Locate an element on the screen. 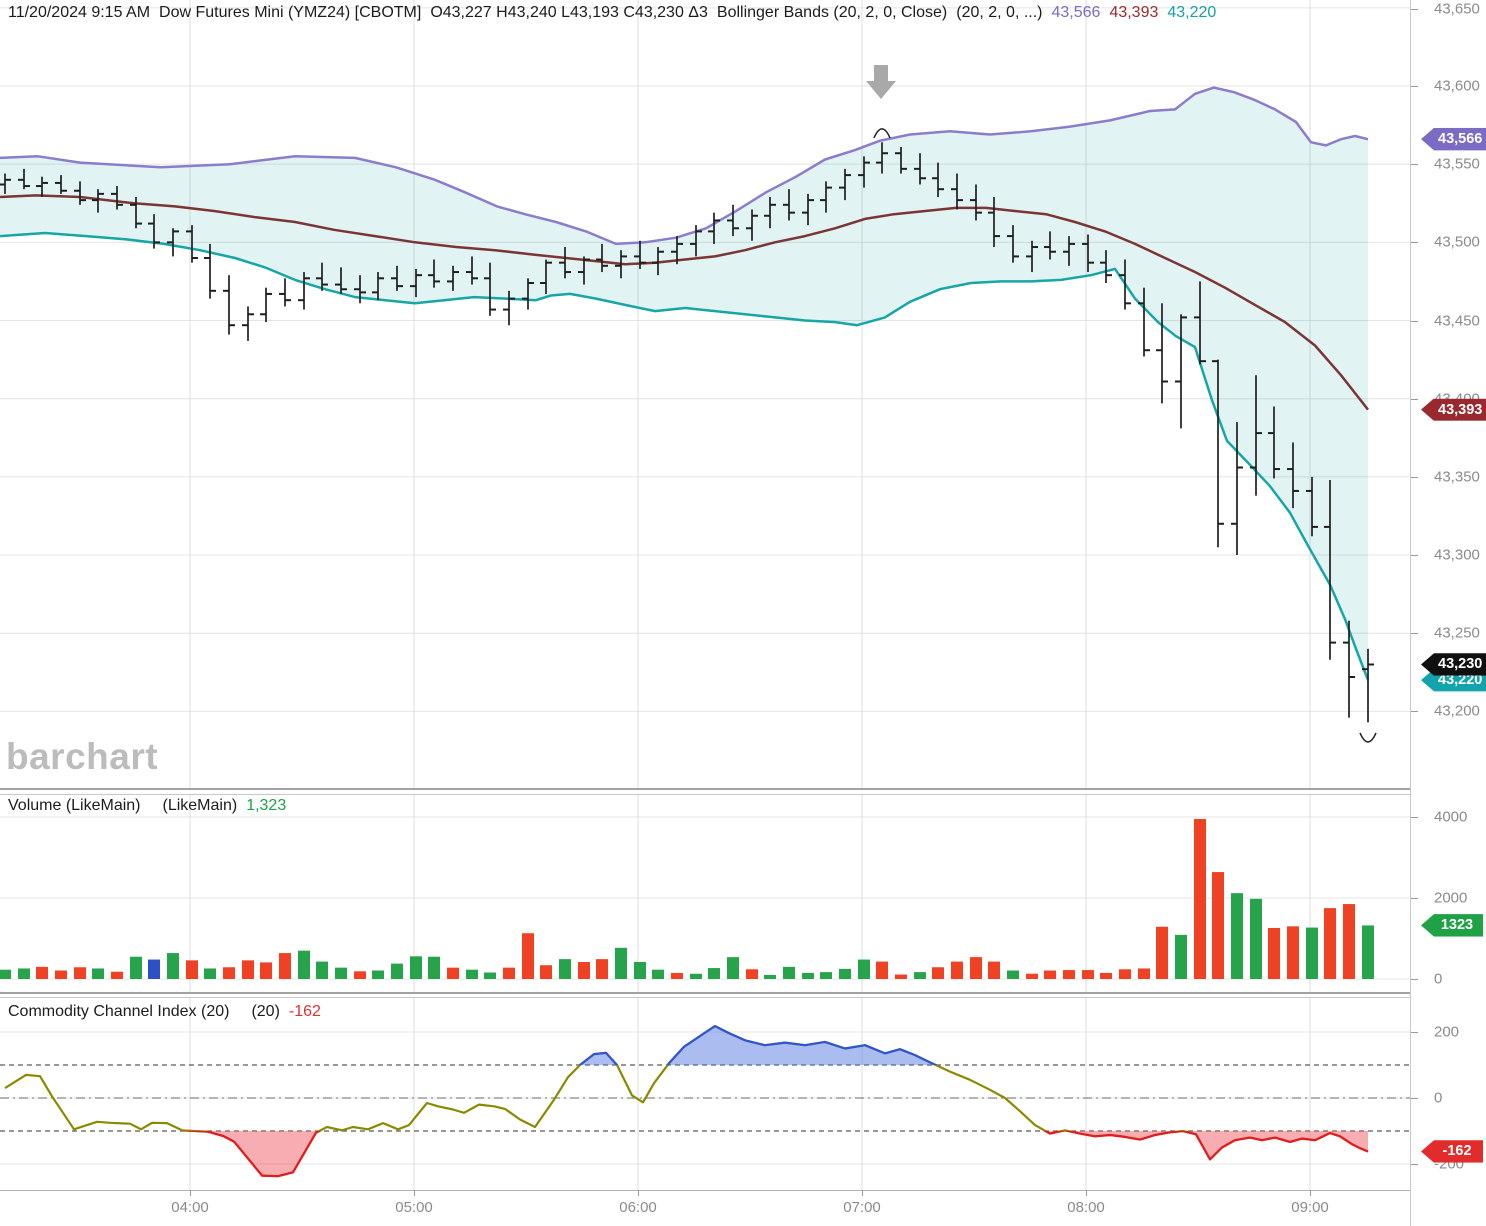 Image resolution: width=1486 pixels, height=1226 pixels. bollinger-upper-band is located at coordinates (684, 166).